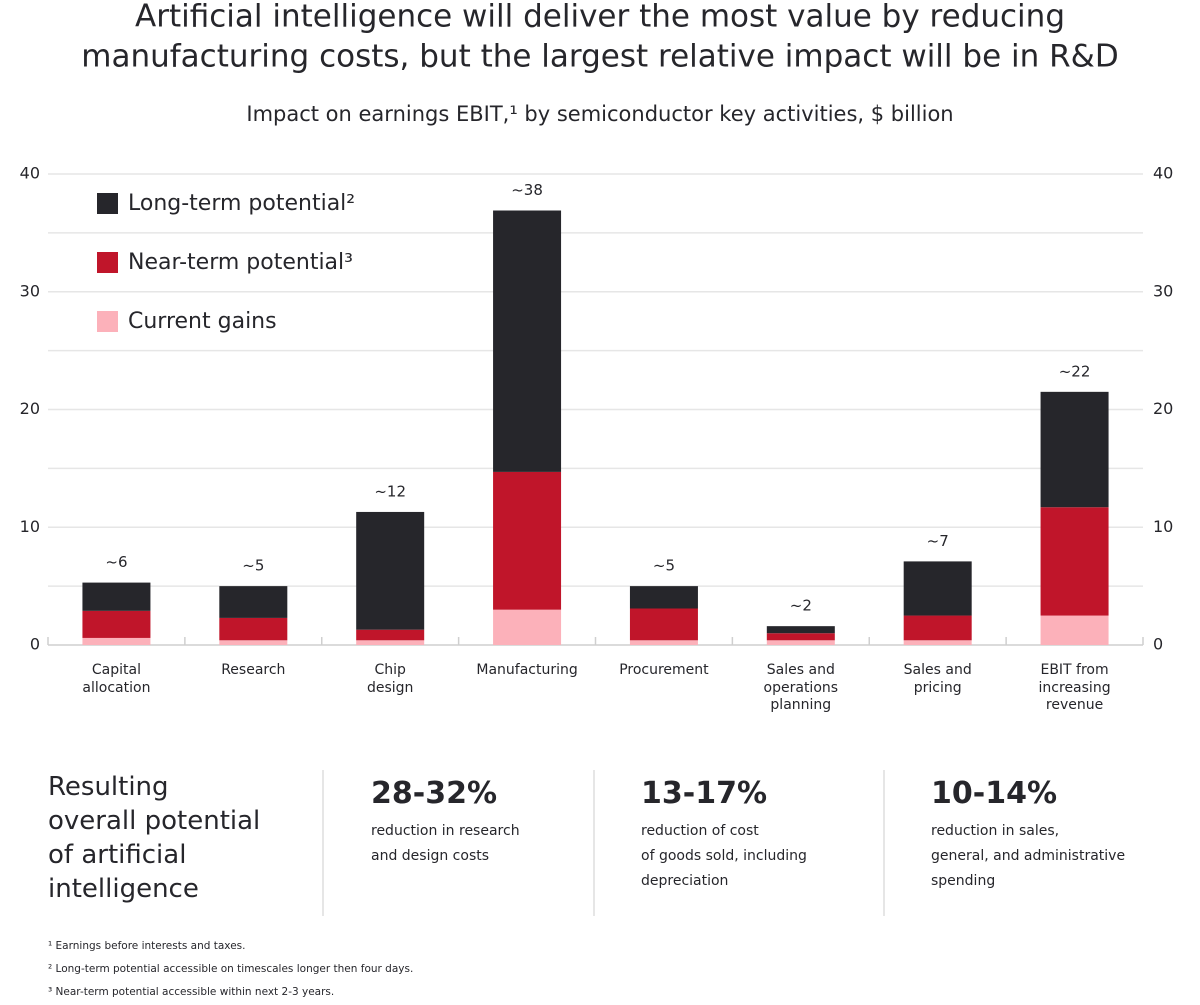 Image resolution: width=1200 pixels, height=1005 pixels. I want to click on x-tick-label: Research, so click(253, 670).